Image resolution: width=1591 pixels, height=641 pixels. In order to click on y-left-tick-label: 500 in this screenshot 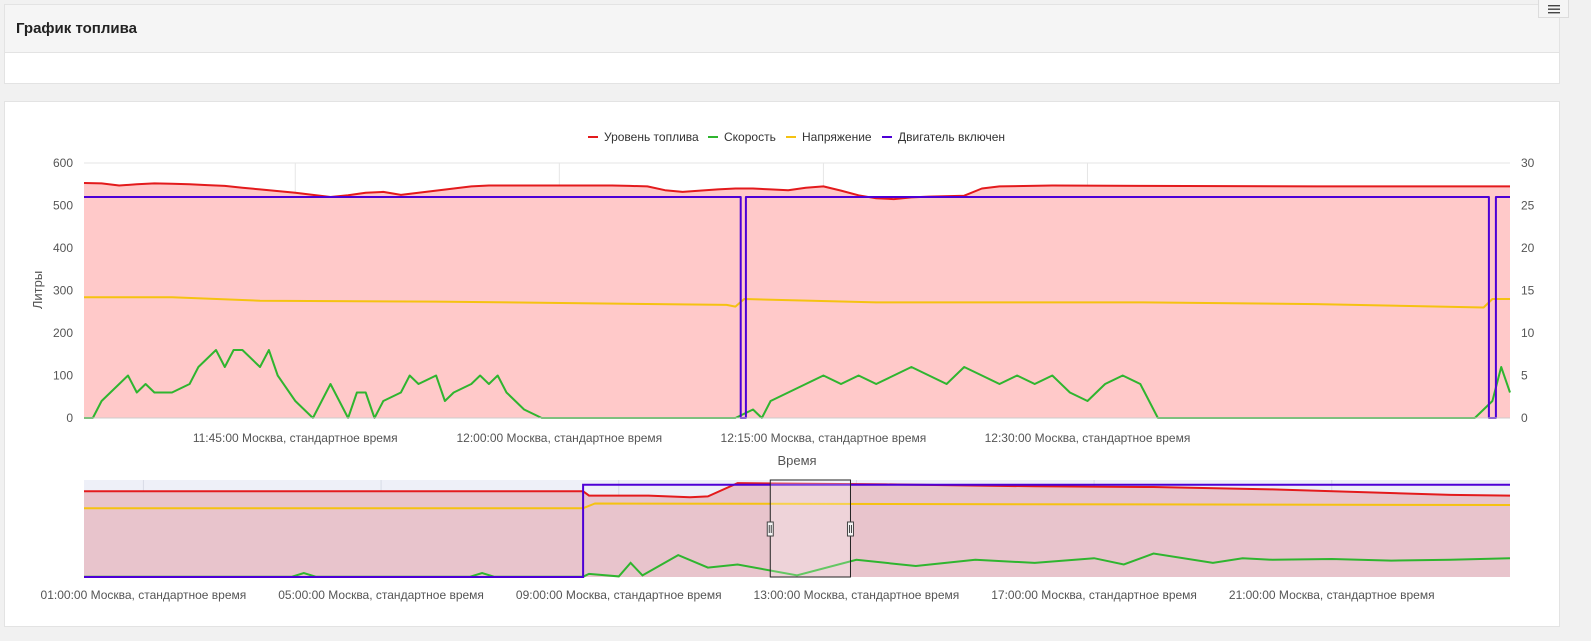, I will do `click(63, 206)`.